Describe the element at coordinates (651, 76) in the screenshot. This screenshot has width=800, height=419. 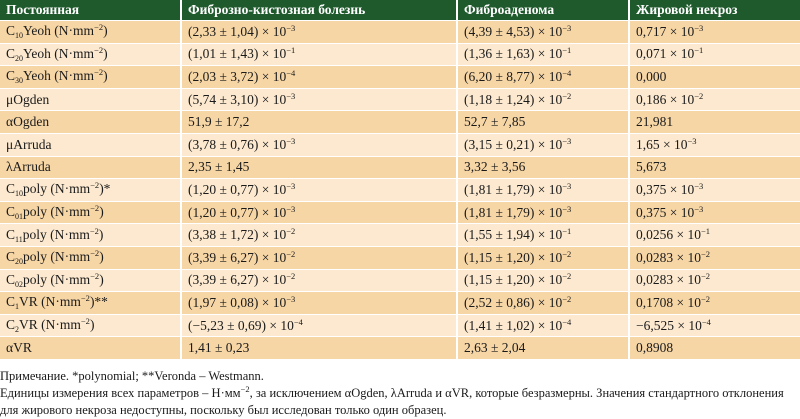
I see `text-segment: 0,000` at that location.